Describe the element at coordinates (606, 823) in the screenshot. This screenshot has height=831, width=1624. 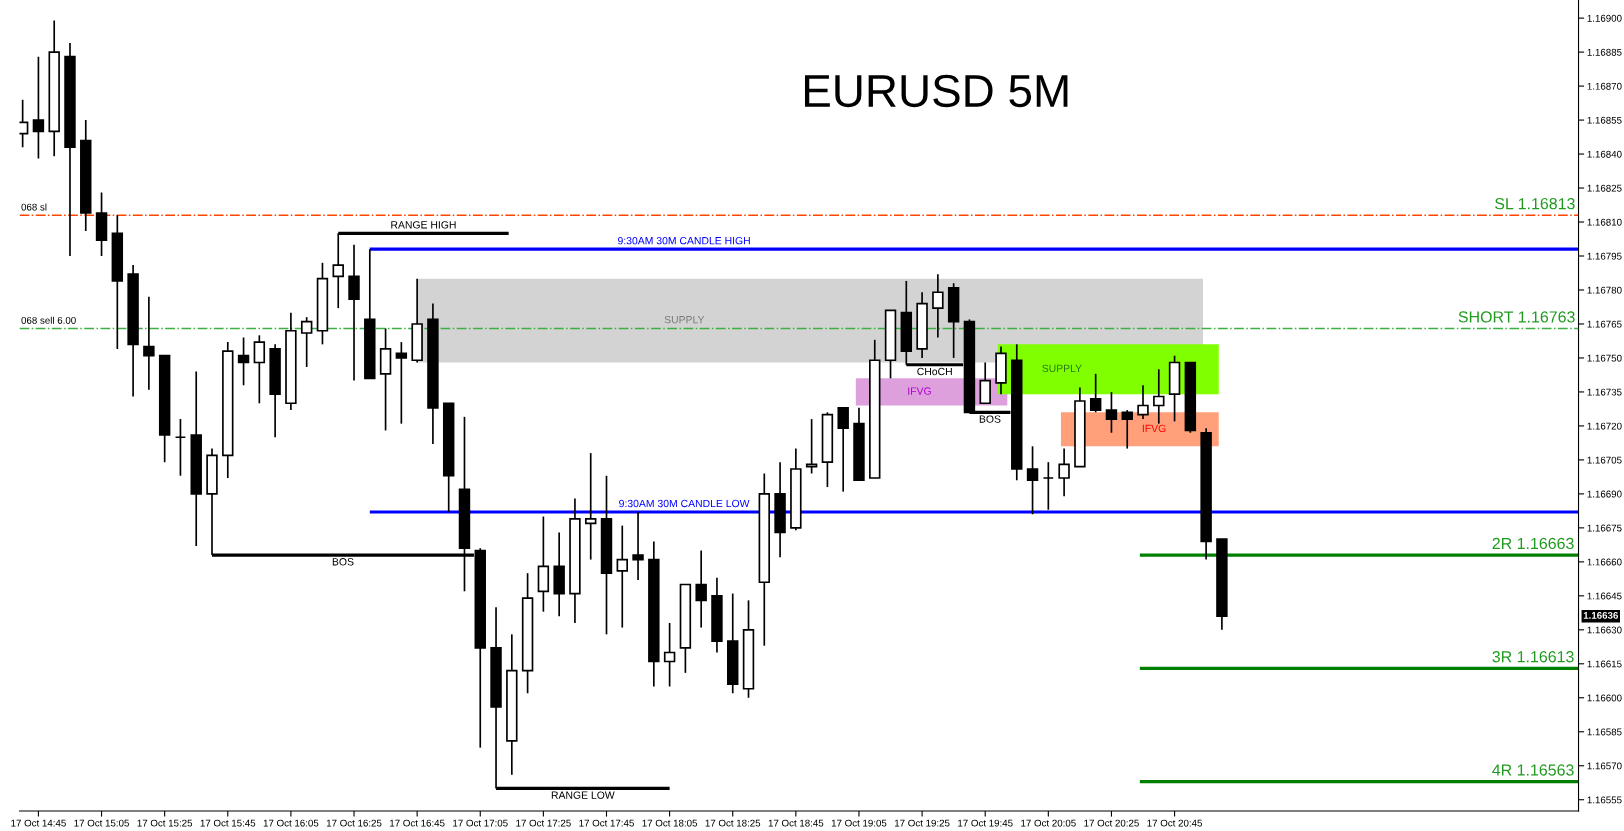
I see `x-tick-label: 17 Oct 17:45` at that location.